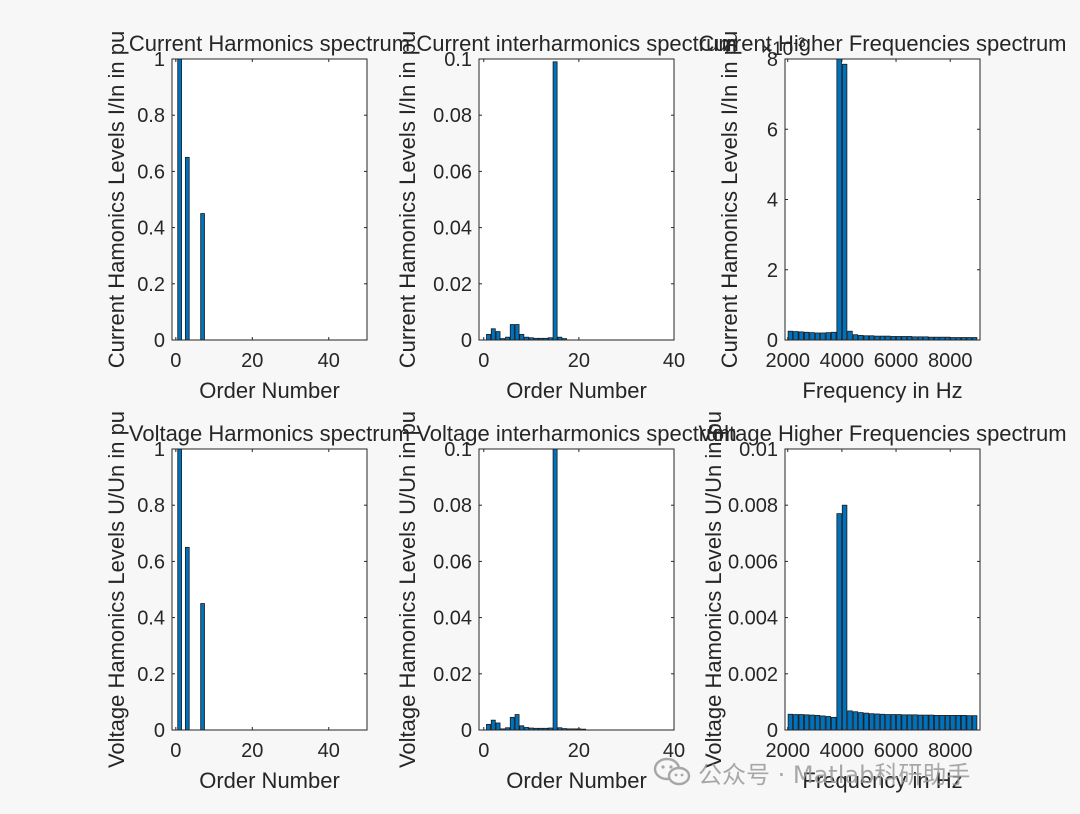  Describe the element at coordinates (772, 130) in the screenshot. I see `y-tick-label: 6` at that location.